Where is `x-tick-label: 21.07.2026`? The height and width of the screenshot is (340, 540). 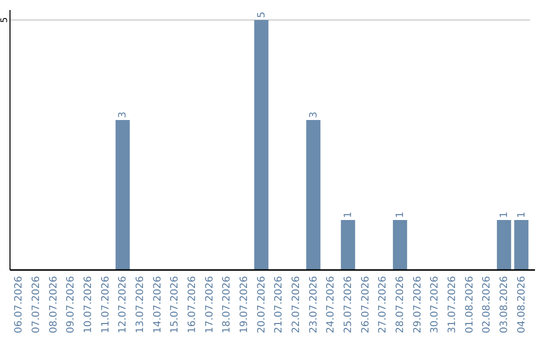 x-tick-label: 21.07.2026 is located at coordinates (279, 305).